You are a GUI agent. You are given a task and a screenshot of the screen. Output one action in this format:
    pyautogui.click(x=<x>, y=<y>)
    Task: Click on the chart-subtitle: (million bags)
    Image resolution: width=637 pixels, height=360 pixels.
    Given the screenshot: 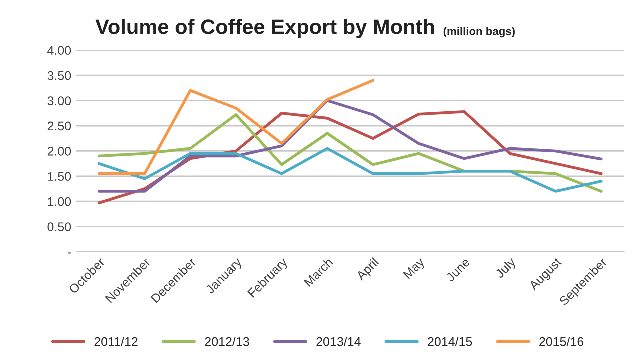 What is the action you would take?
    pyautogui.click(x=479, y=32)
    